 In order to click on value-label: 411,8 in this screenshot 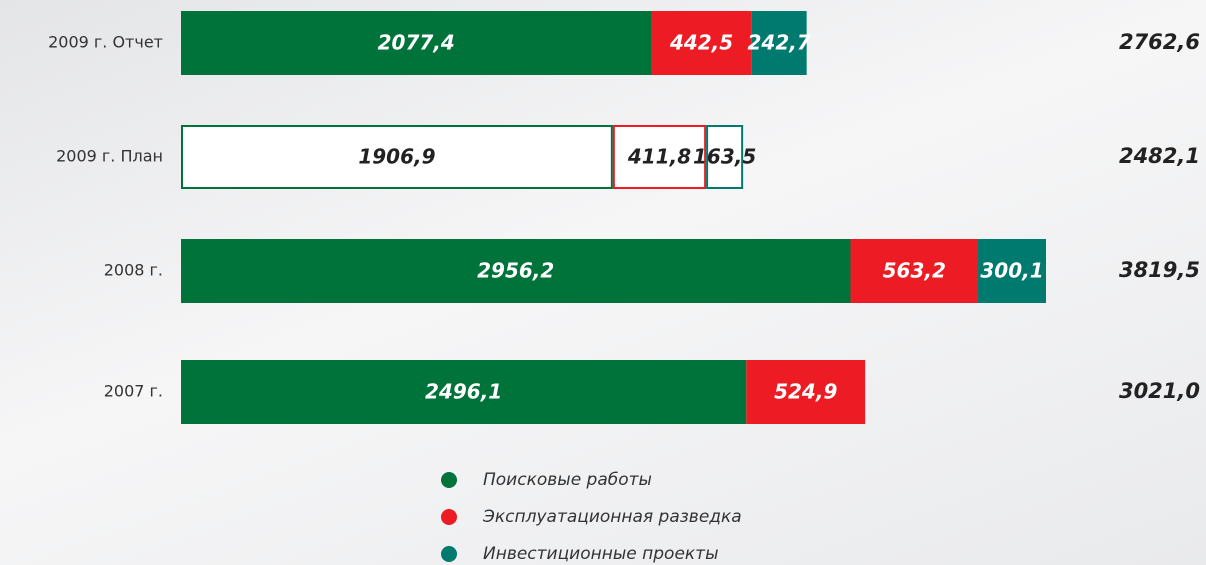, I will do `click(659, 157)`.